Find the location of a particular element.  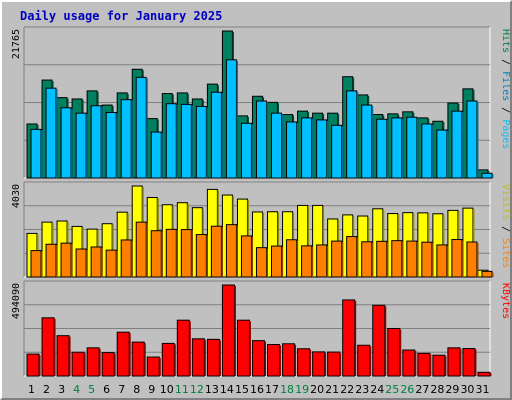

legend-entry: KBytes is located at coordinates (505, 301).